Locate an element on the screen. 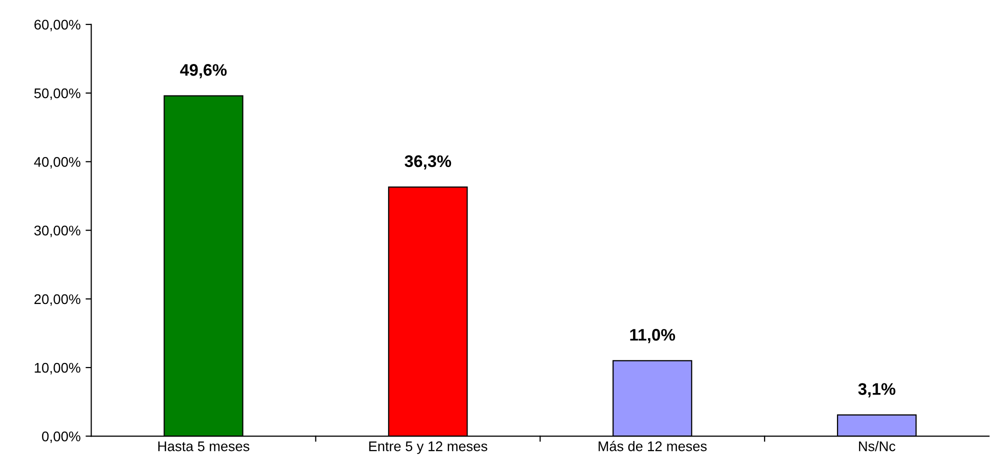  x-tick-label: Entre 5 y 12 meses is located at coordinates (428, 447).